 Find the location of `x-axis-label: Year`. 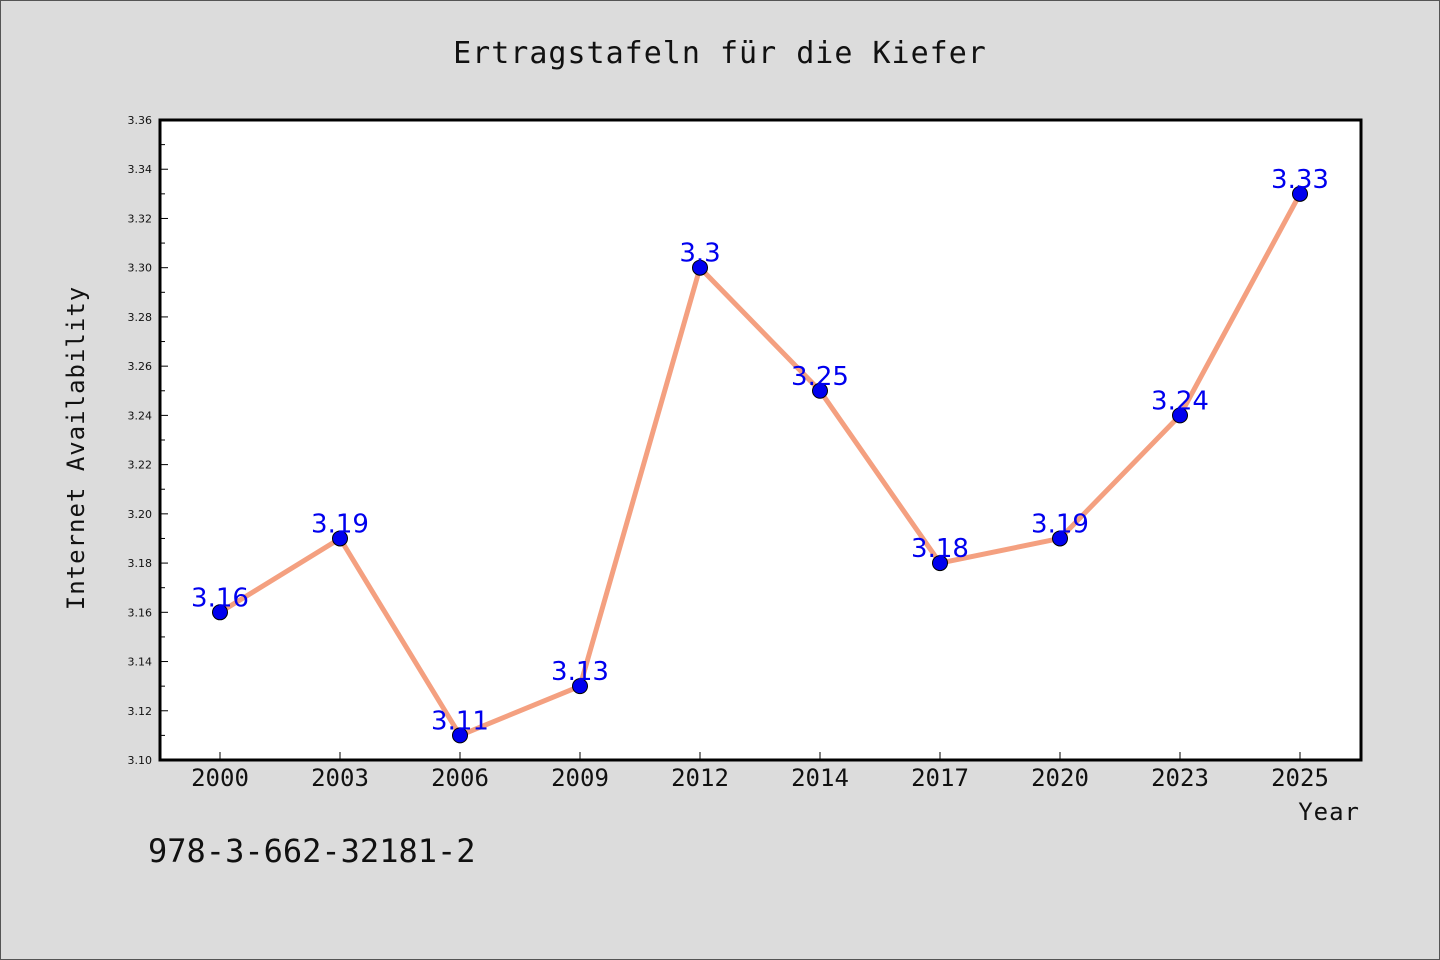

x-axis-label: Year is located at coordinates (1329, 812).